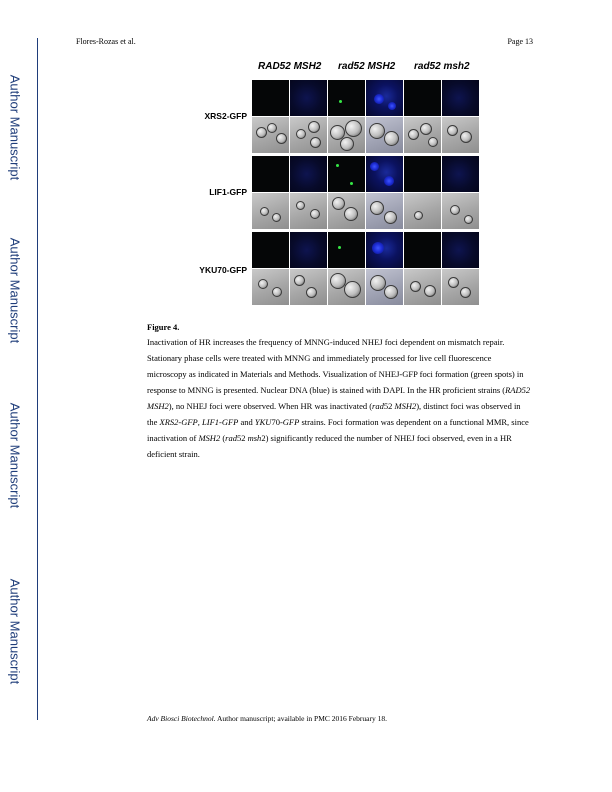 This screenshot has height=792, width=612. What do you see at coordinates (223, 270) in the screenshot?
I see `row-label: YKU70-GFP` at bounding box center [223, 270].